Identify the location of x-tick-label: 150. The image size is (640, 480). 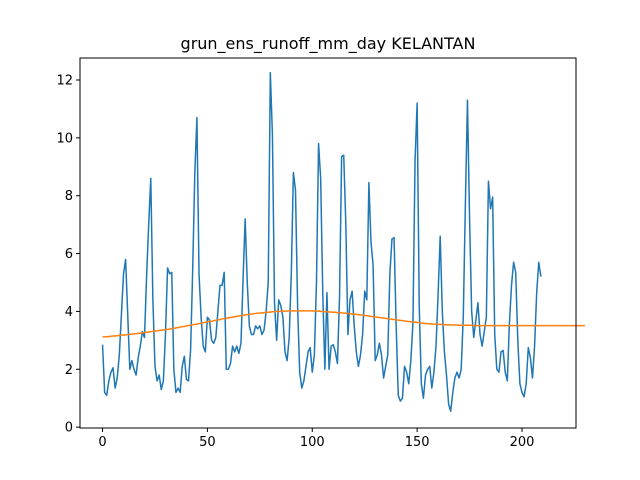
(417, 442).